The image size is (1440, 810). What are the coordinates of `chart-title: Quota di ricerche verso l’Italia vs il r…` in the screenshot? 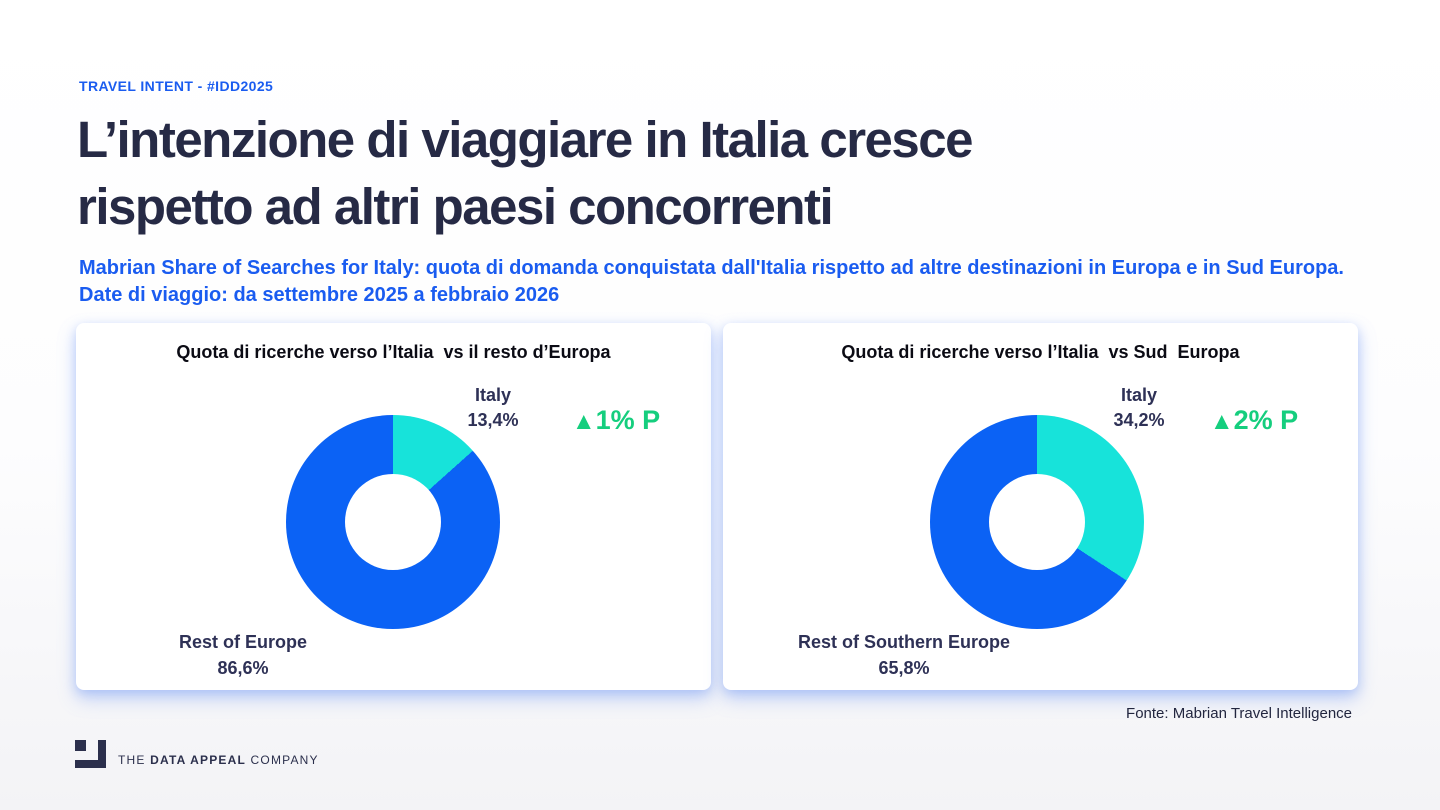 It's located at (393, 352).